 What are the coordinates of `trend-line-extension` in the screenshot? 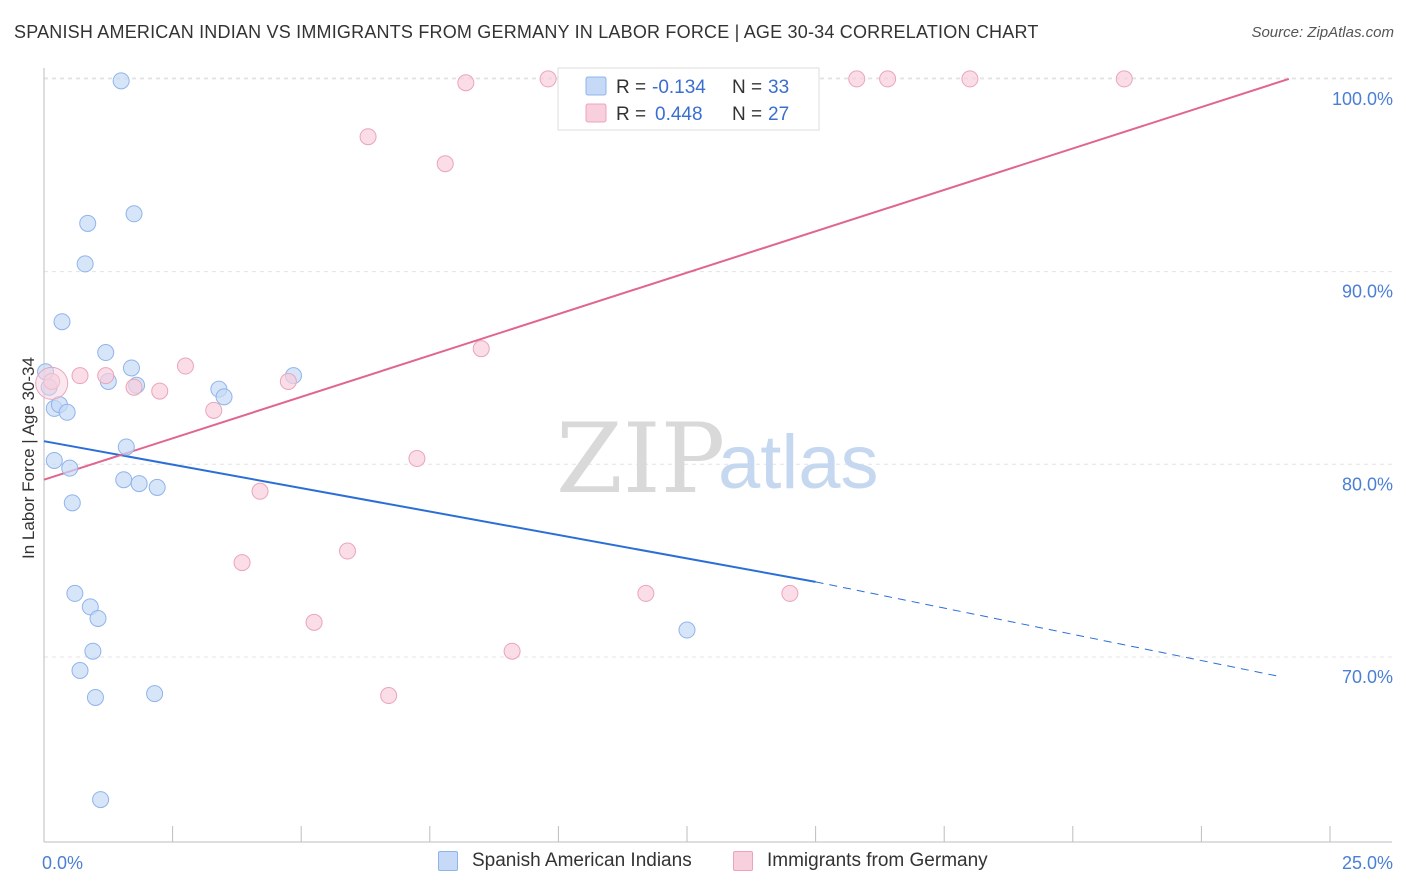 It's located at (1047, 629).